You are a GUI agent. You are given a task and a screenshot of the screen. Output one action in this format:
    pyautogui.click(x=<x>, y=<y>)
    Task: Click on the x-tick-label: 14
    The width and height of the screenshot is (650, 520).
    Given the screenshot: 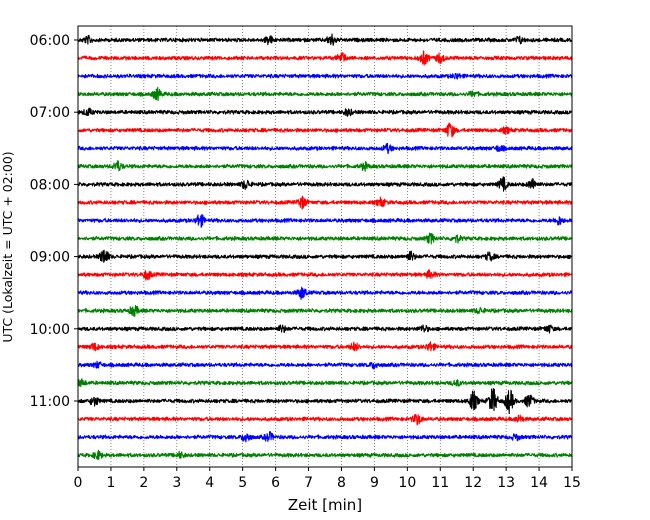 What is the action you would take?
    pyautogui.click(x=539, y=483)
    